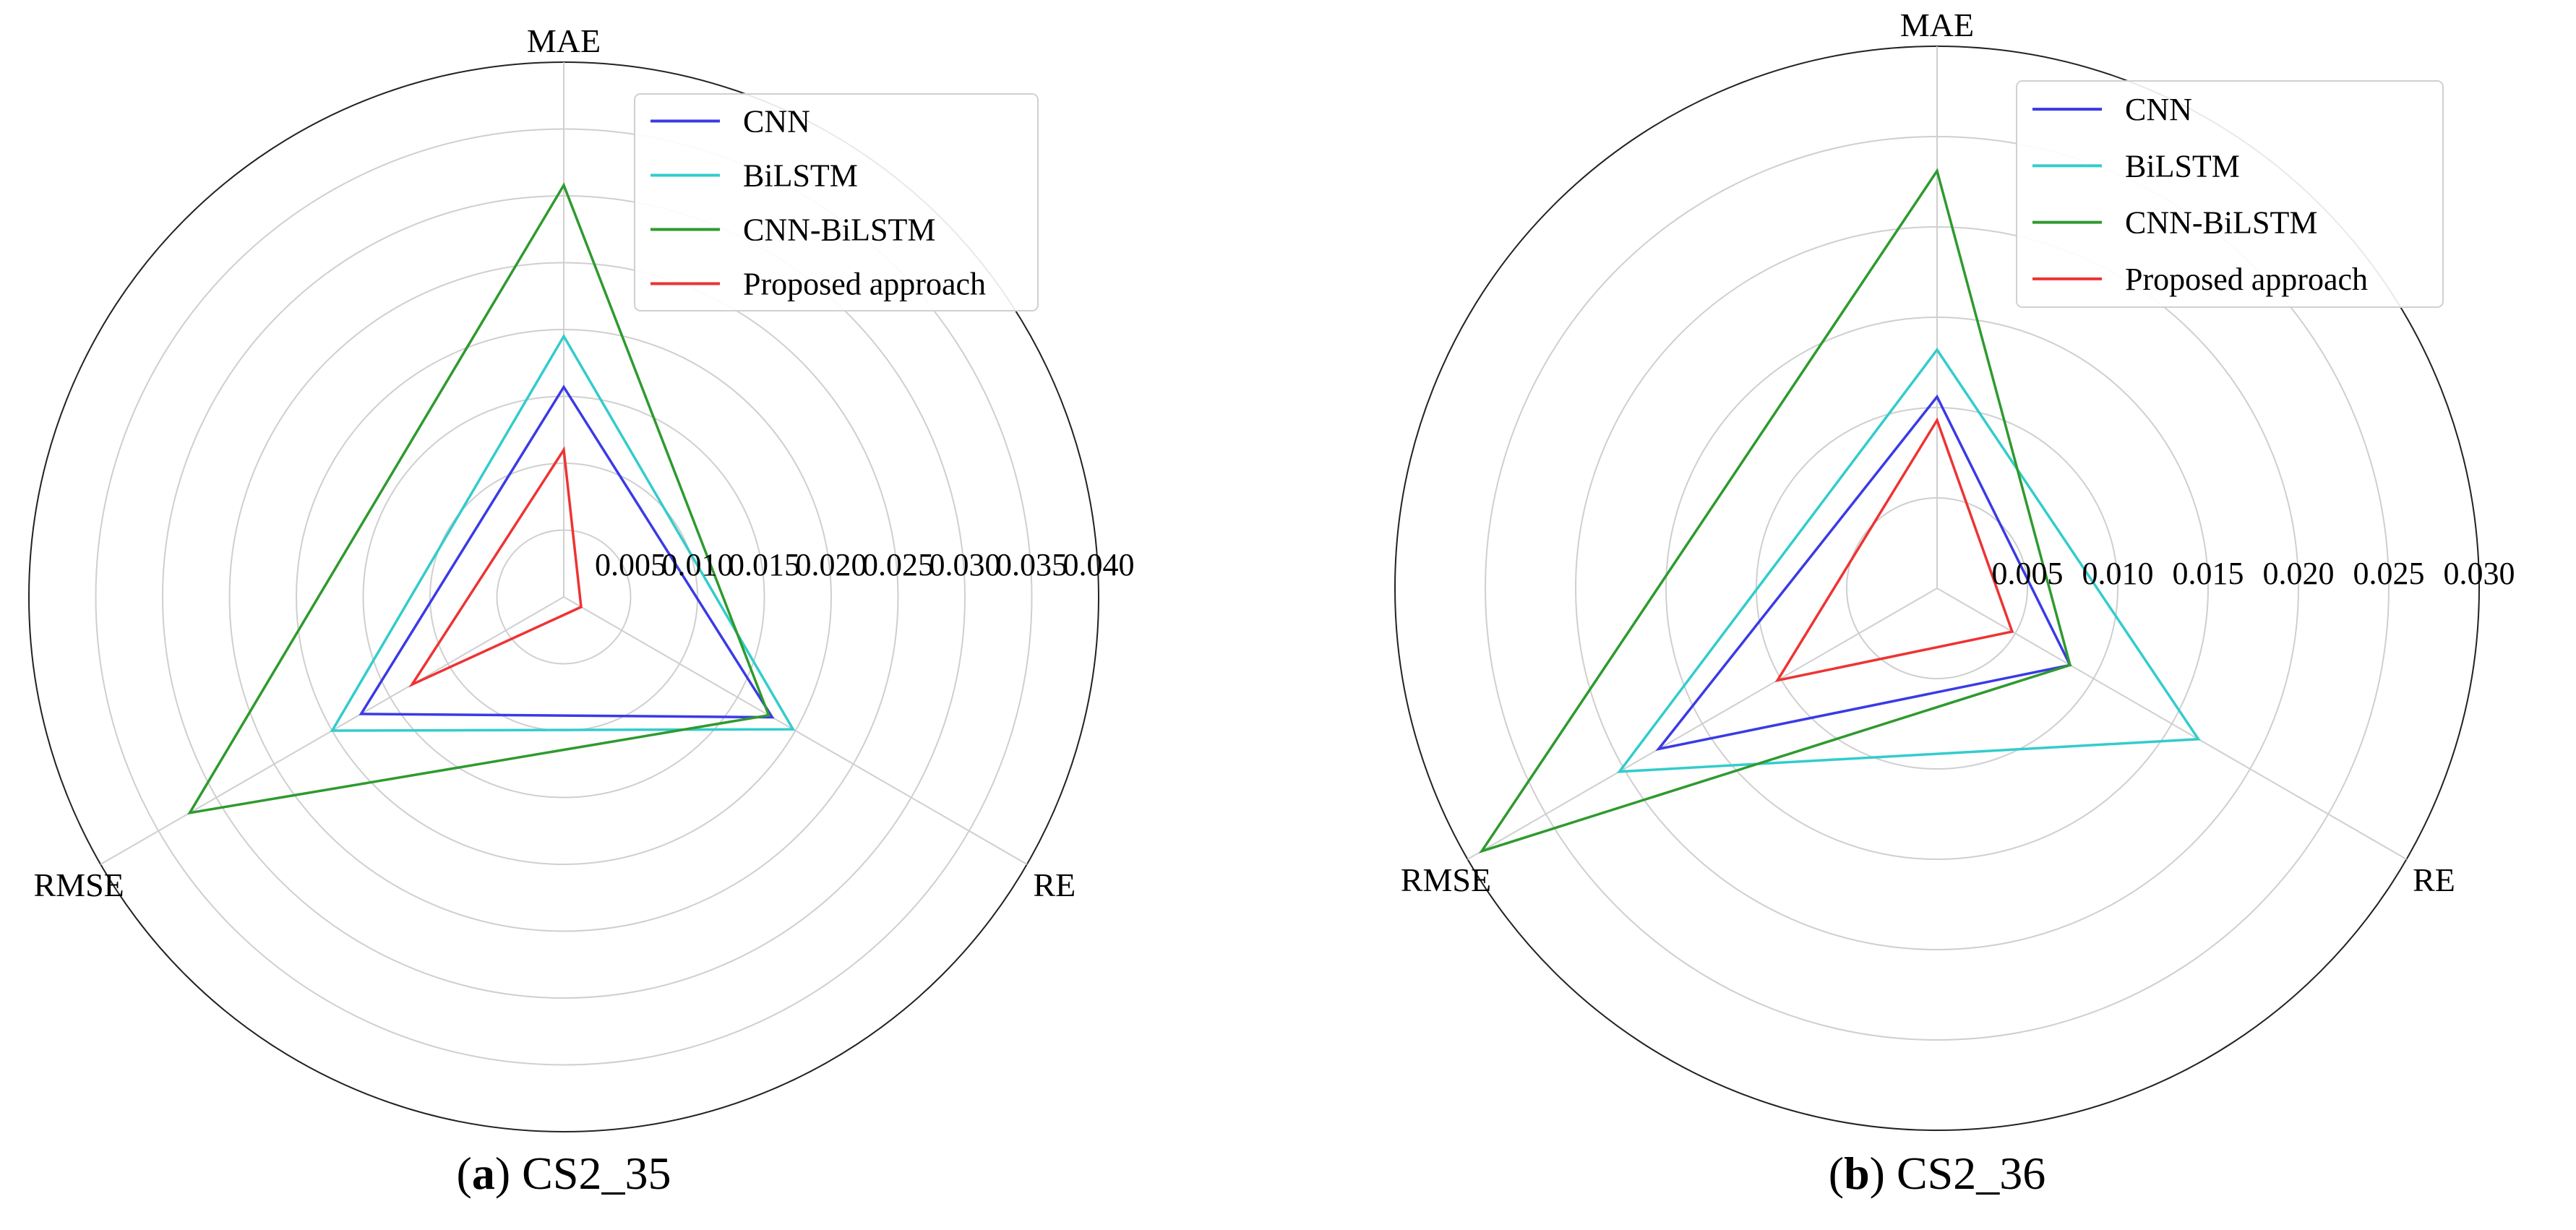 The height and width of the screenshot is (1230, 2576). I want to click on caption-letter: a, so click(484, 1174).